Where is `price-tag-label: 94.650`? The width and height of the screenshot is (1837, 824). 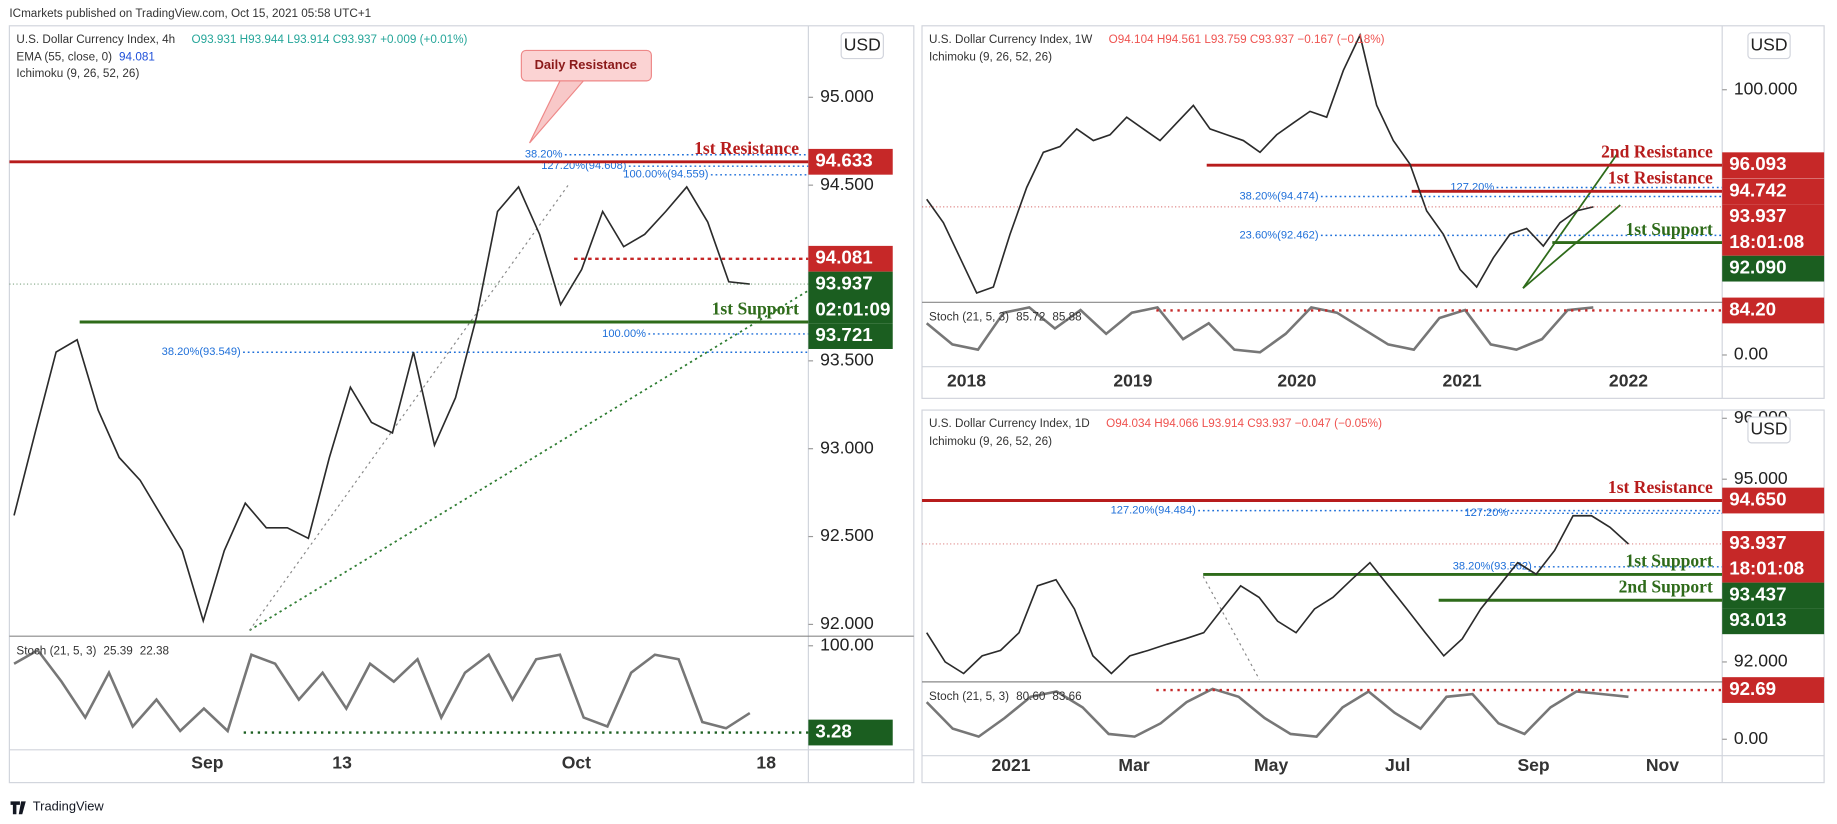 price-tag-label: 94.650 is located at coordinates (1757, 498).